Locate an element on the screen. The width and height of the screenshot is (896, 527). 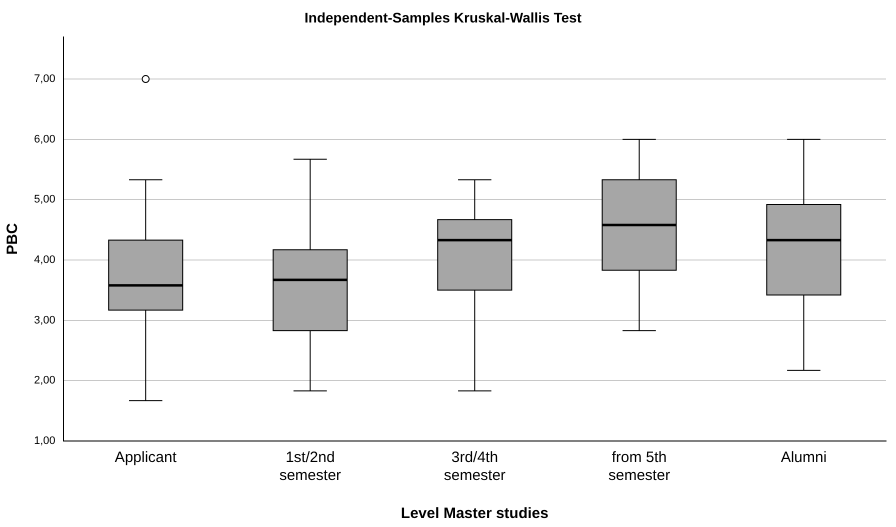
chart-title: Independent-Samples Kruskal-Wallis Test is located at coordinates (443, 17).